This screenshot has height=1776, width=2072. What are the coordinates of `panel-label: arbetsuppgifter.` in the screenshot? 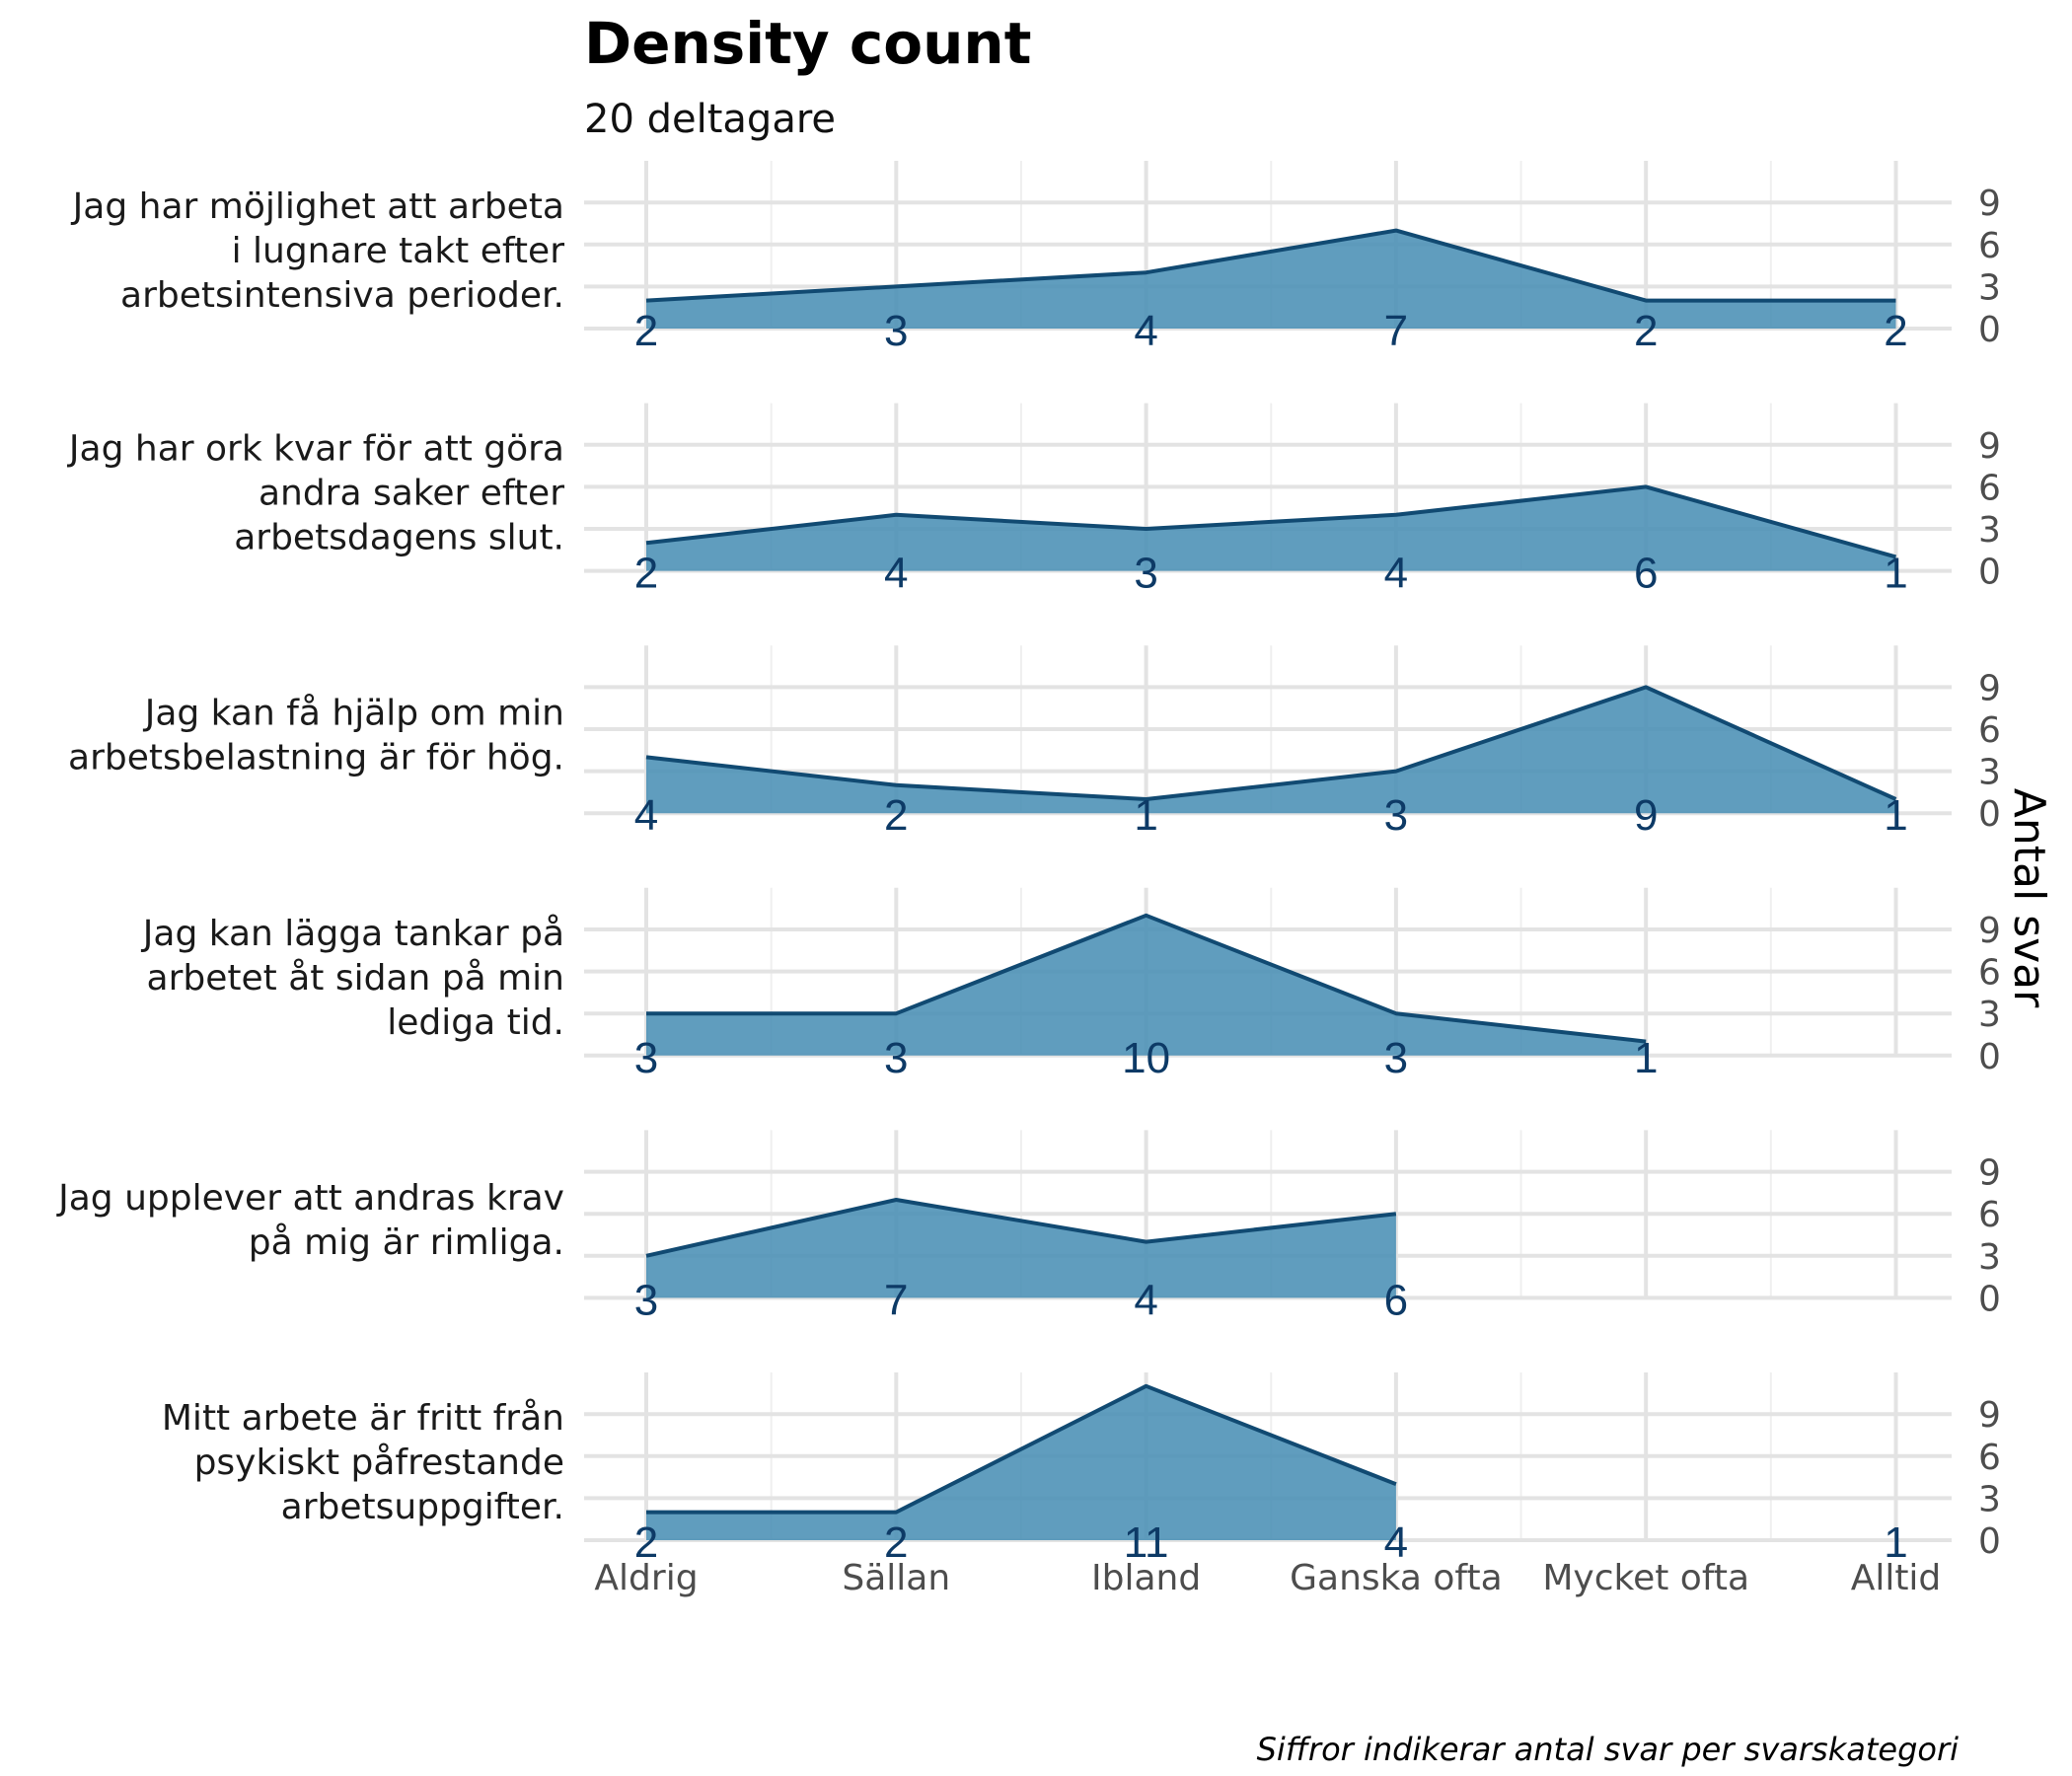 It's located at (423, 1507).